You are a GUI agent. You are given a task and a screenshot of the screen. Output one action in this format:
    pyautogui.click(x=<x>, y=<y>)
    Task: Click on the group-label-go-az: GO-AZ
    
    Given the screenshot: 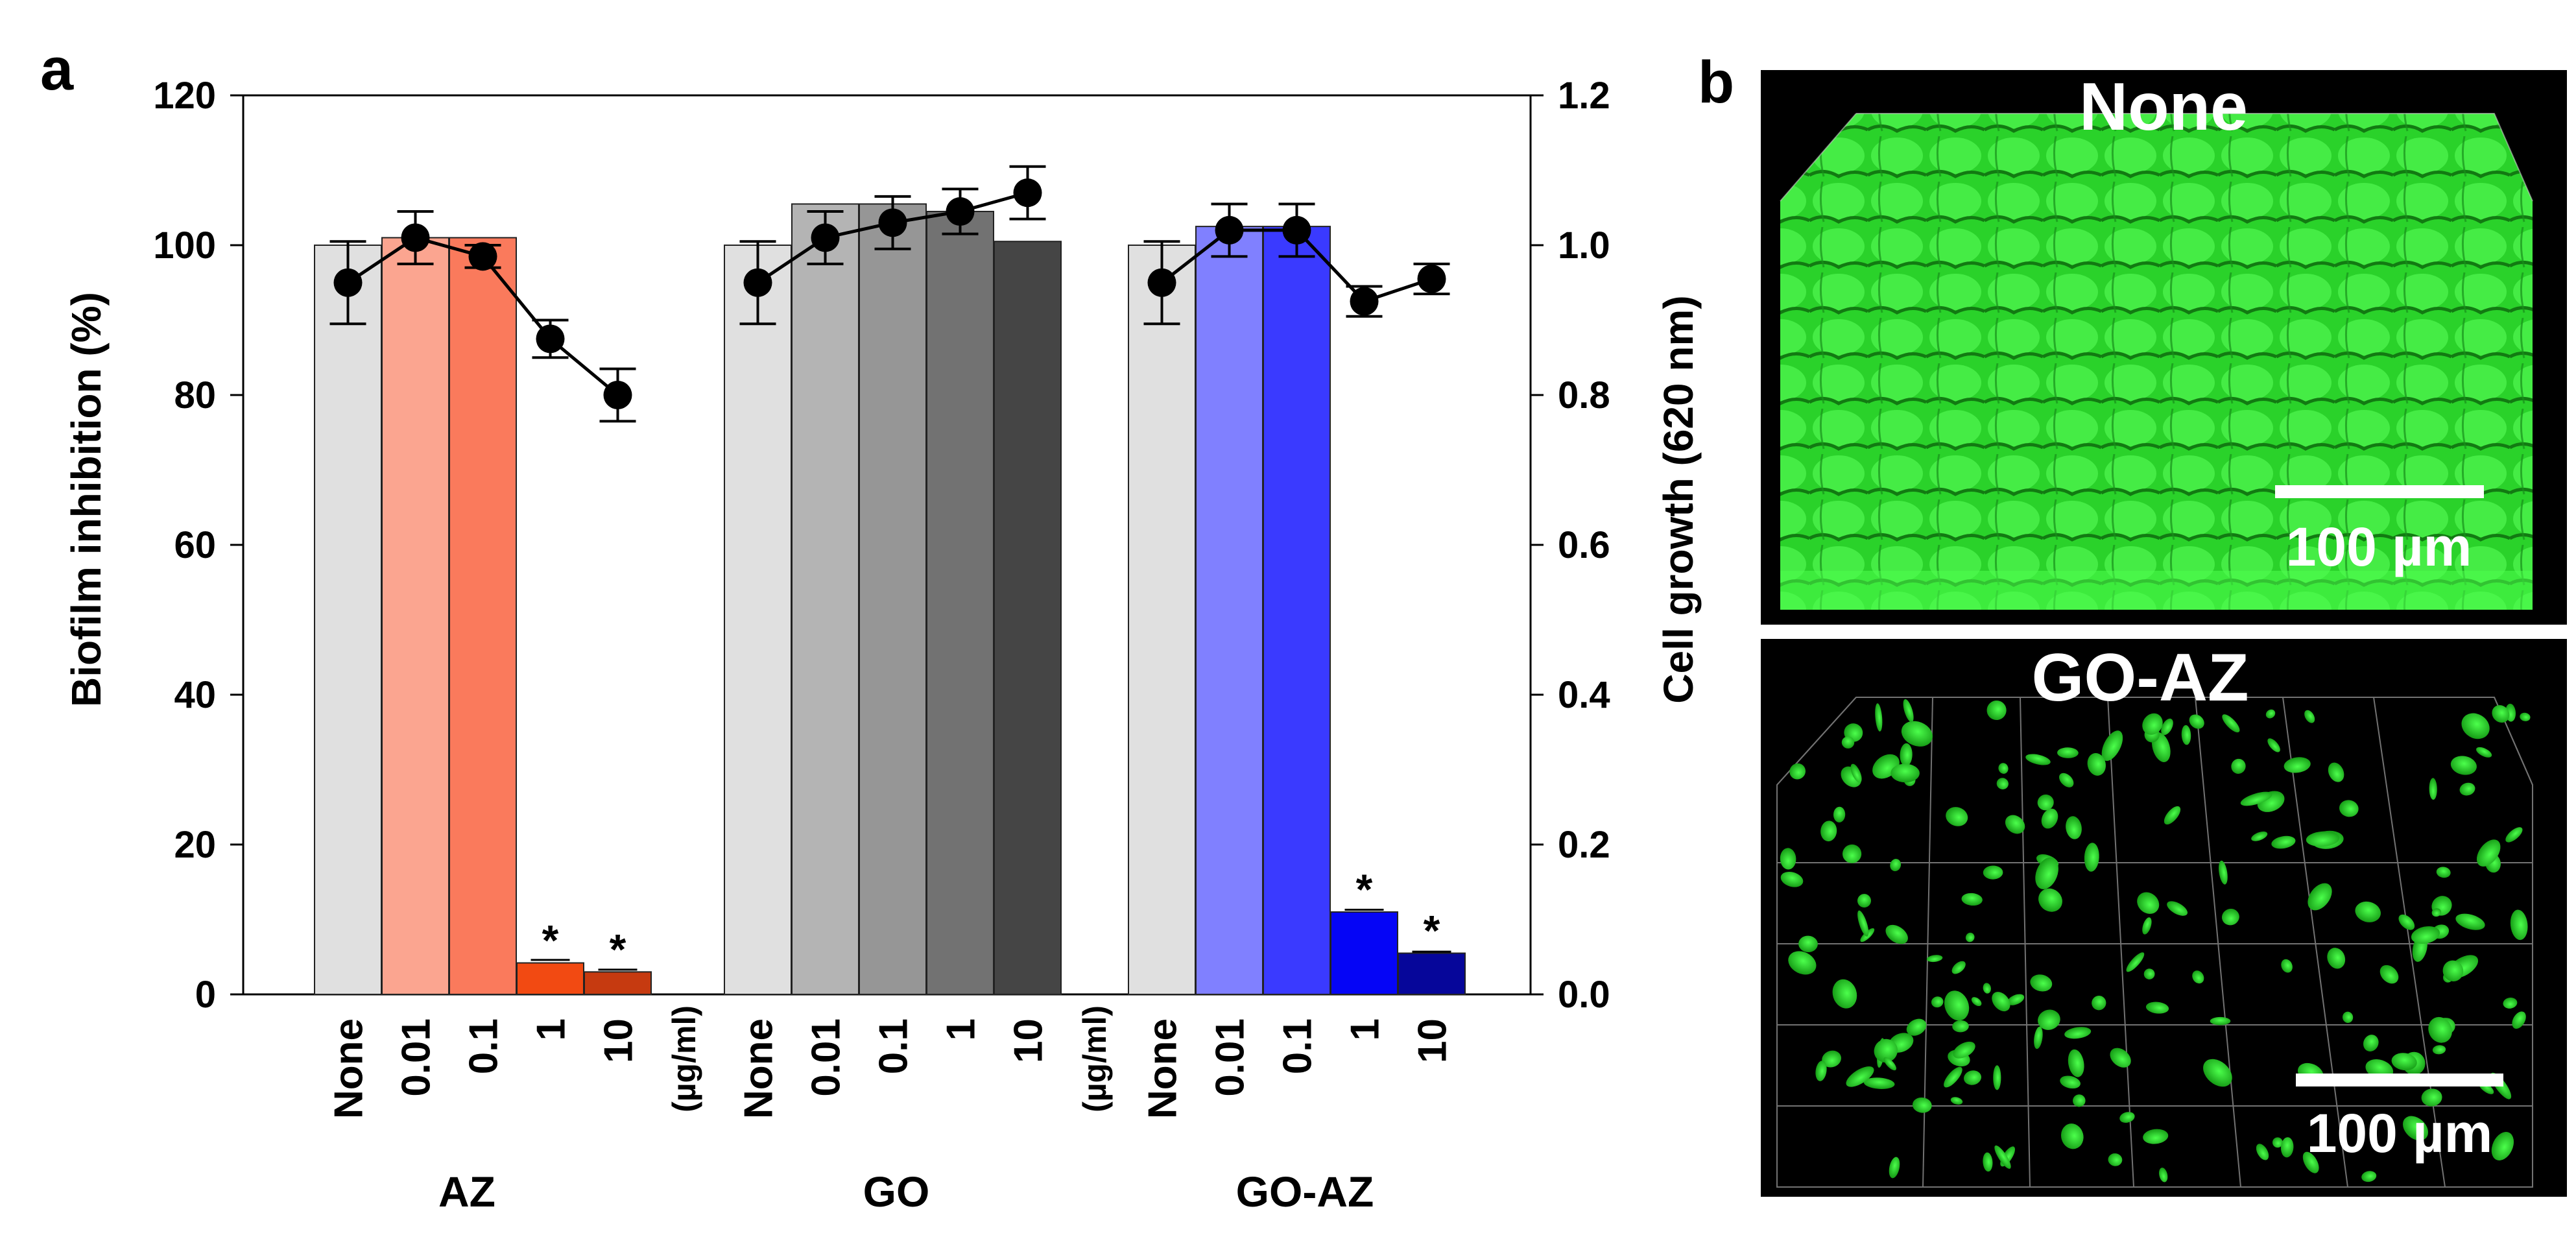 What is the action you would take?
    pyautogui.click(x=1305, y=1192)
    